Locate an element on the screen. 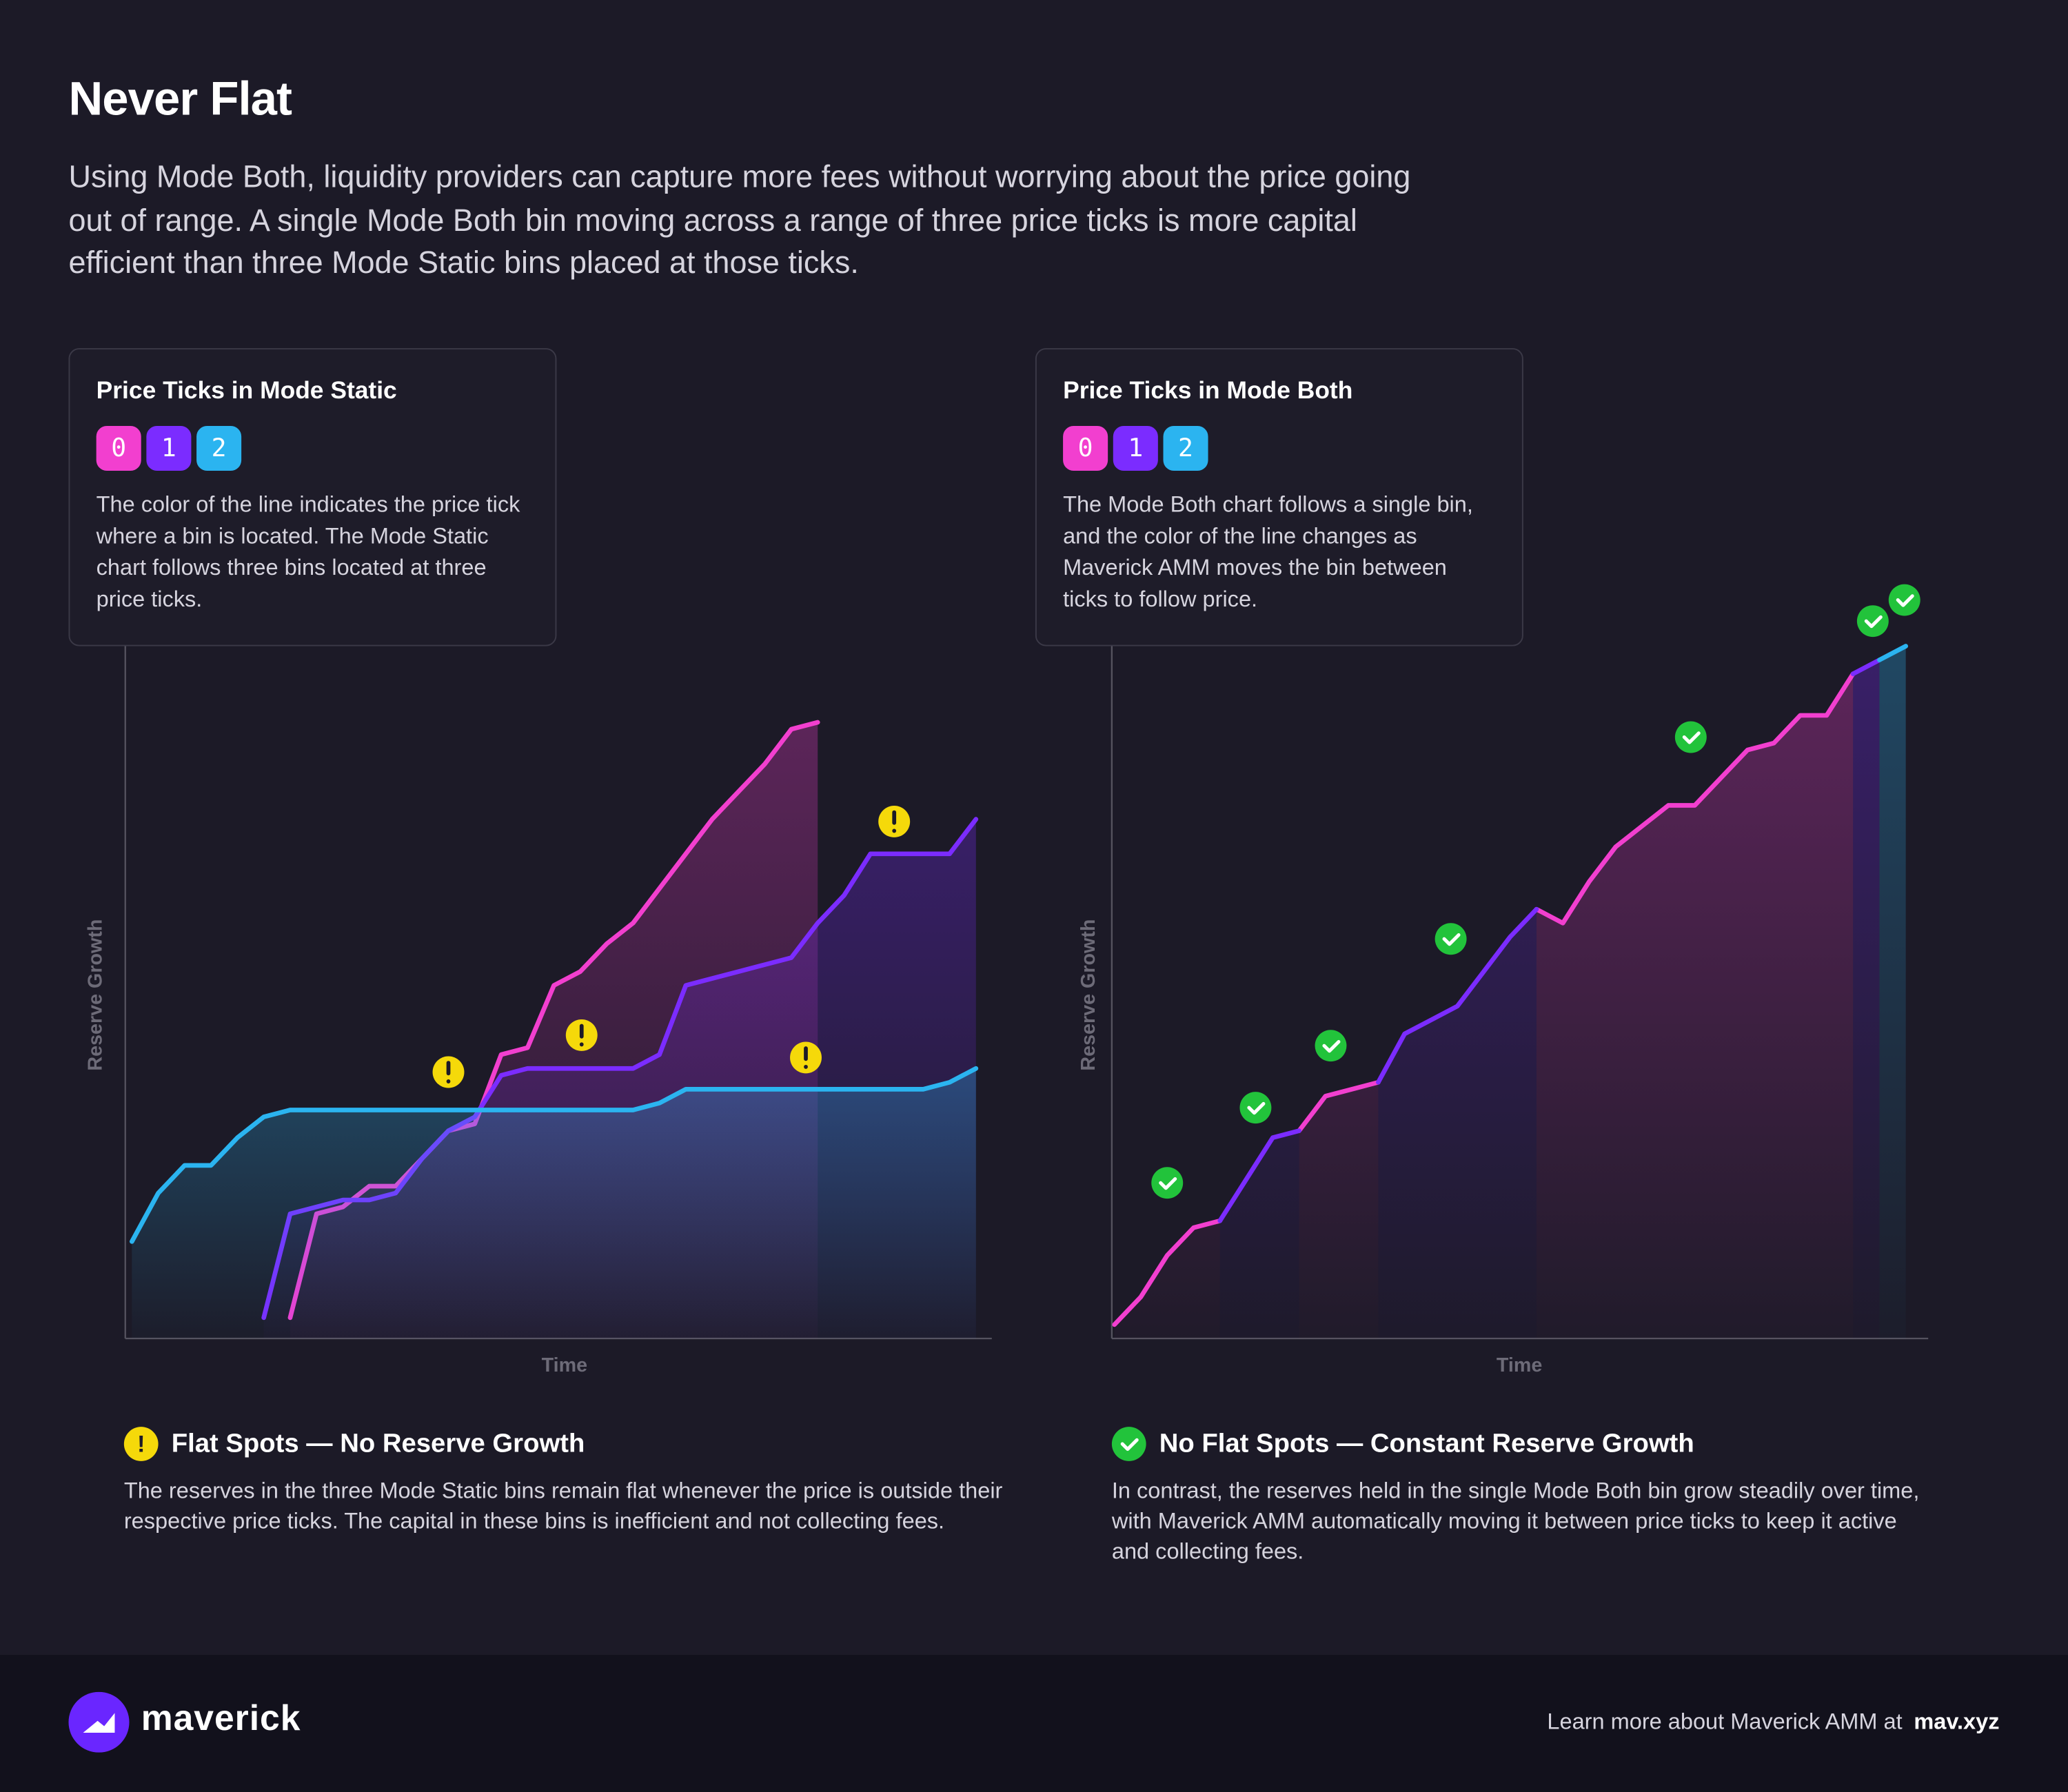 The width and height of the screenshot is (2068, 1792). card-title: Price Ticks in Mode Both is located at coordinates (1208, 390).